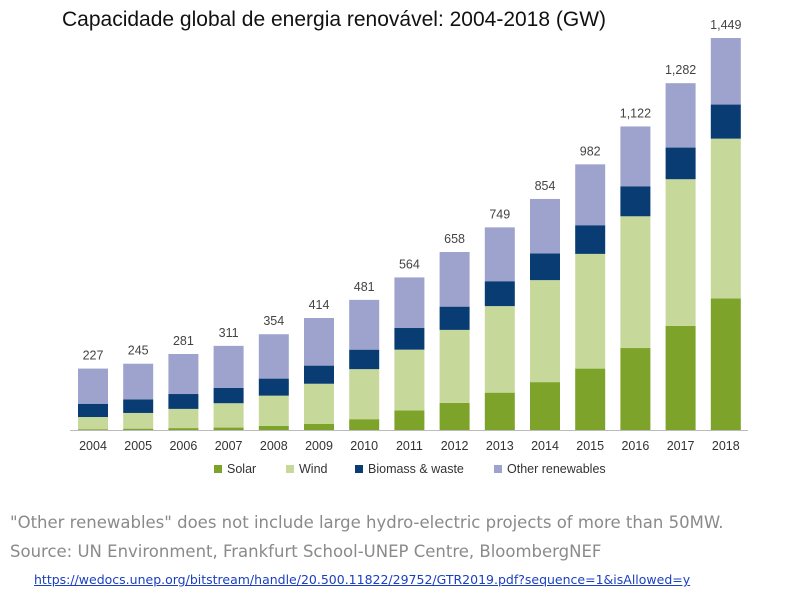 The height and width of the screenshot is (598, 800). What do you see at coordinates (93, 356) in the screenshot?
I see `total-label-2004: 227` at bounding box center [93, 356].